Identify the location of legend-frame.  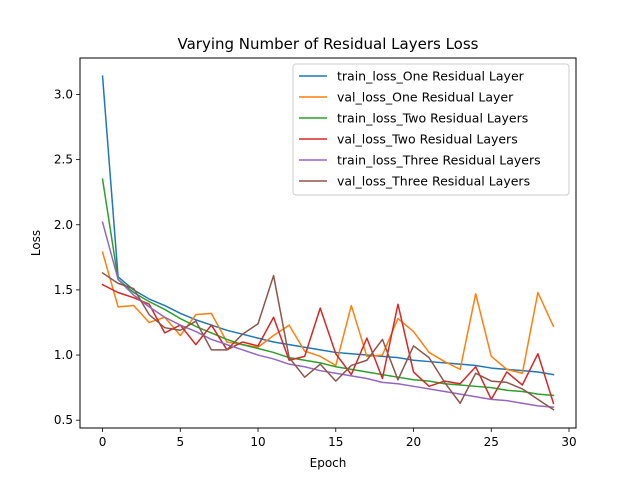
(431, 129).